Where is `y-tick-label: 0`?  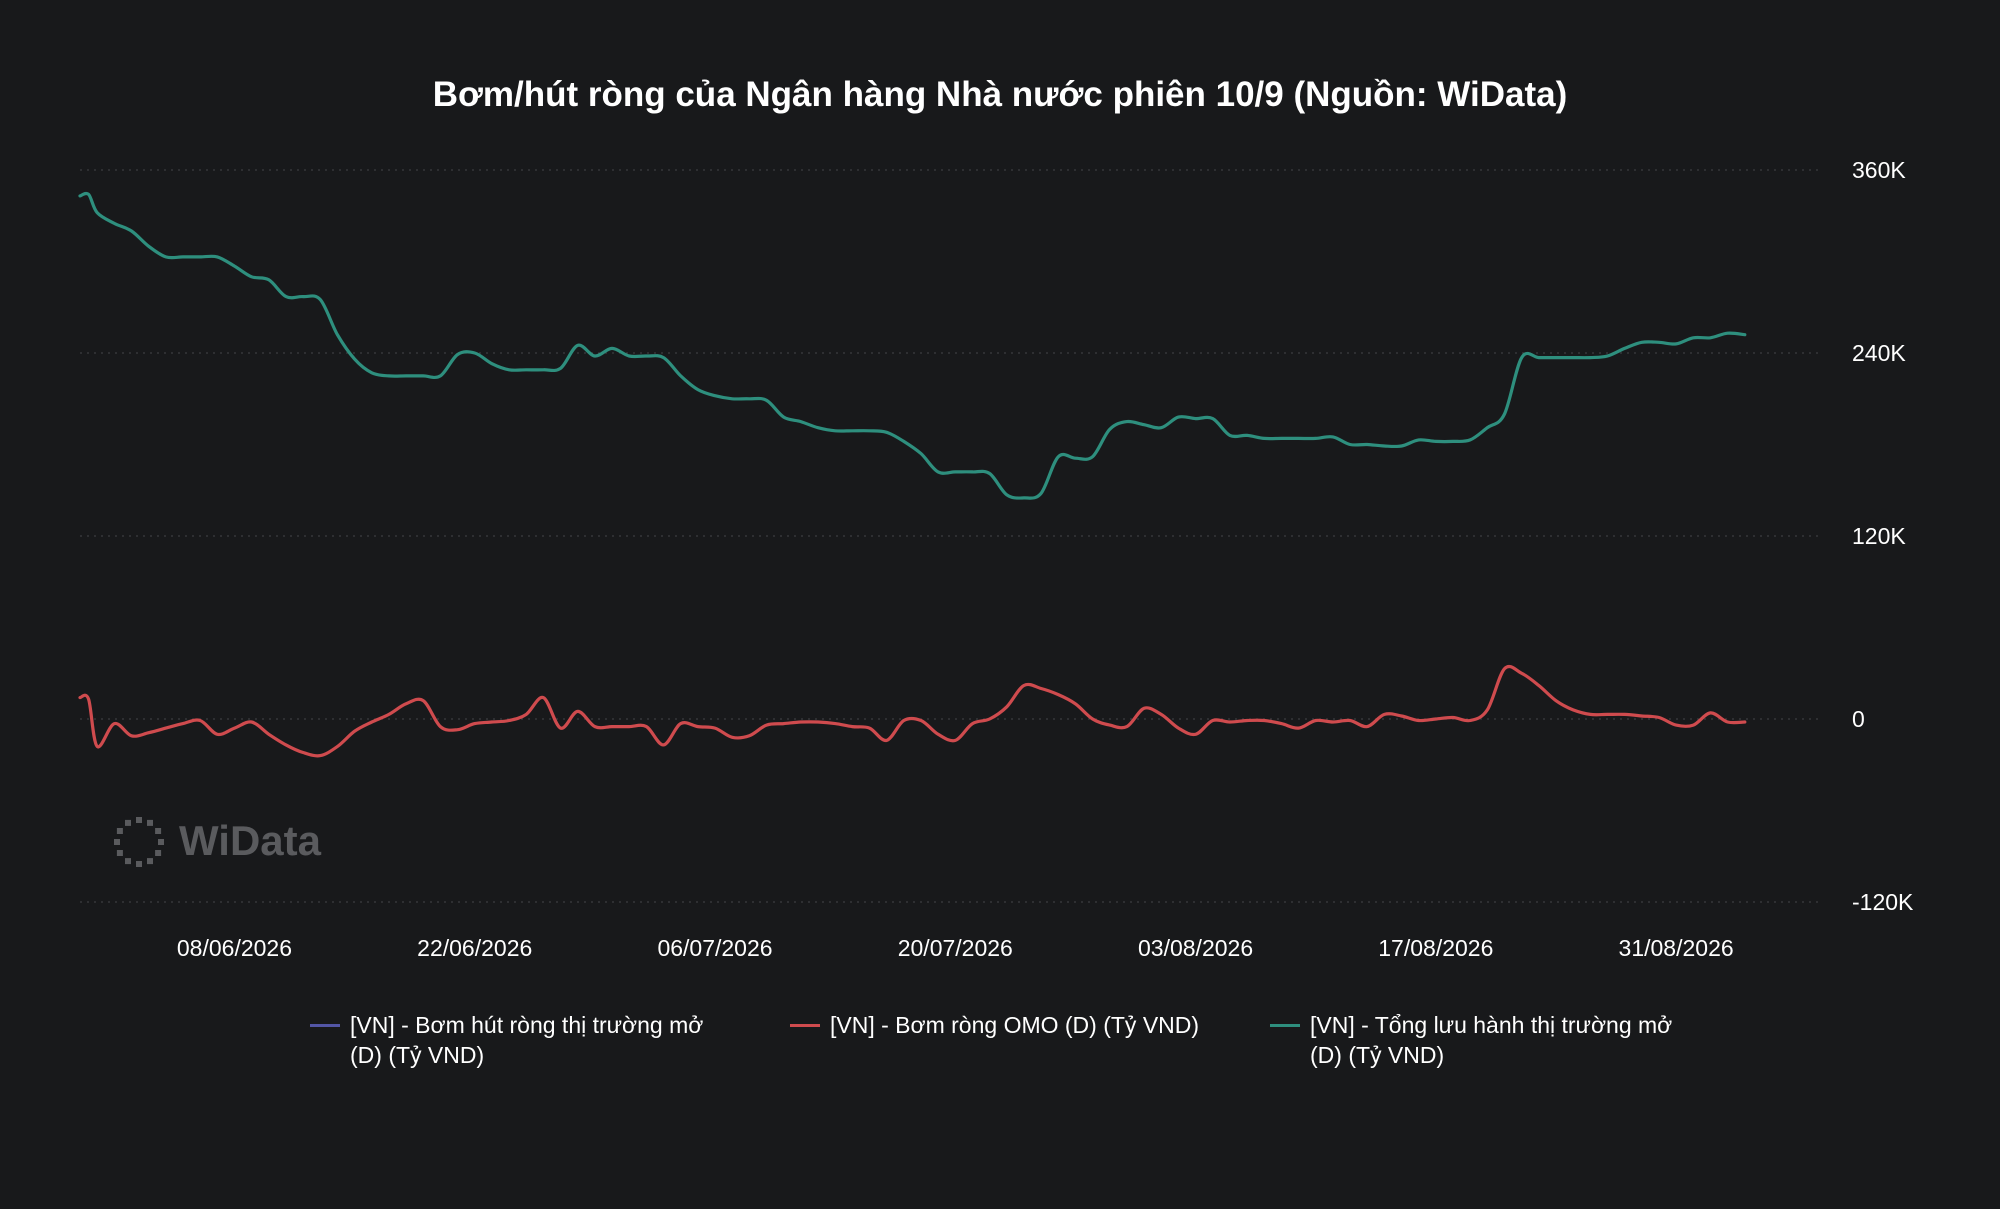
y-tick-label: 0 is located at coordinates (1858, 719).